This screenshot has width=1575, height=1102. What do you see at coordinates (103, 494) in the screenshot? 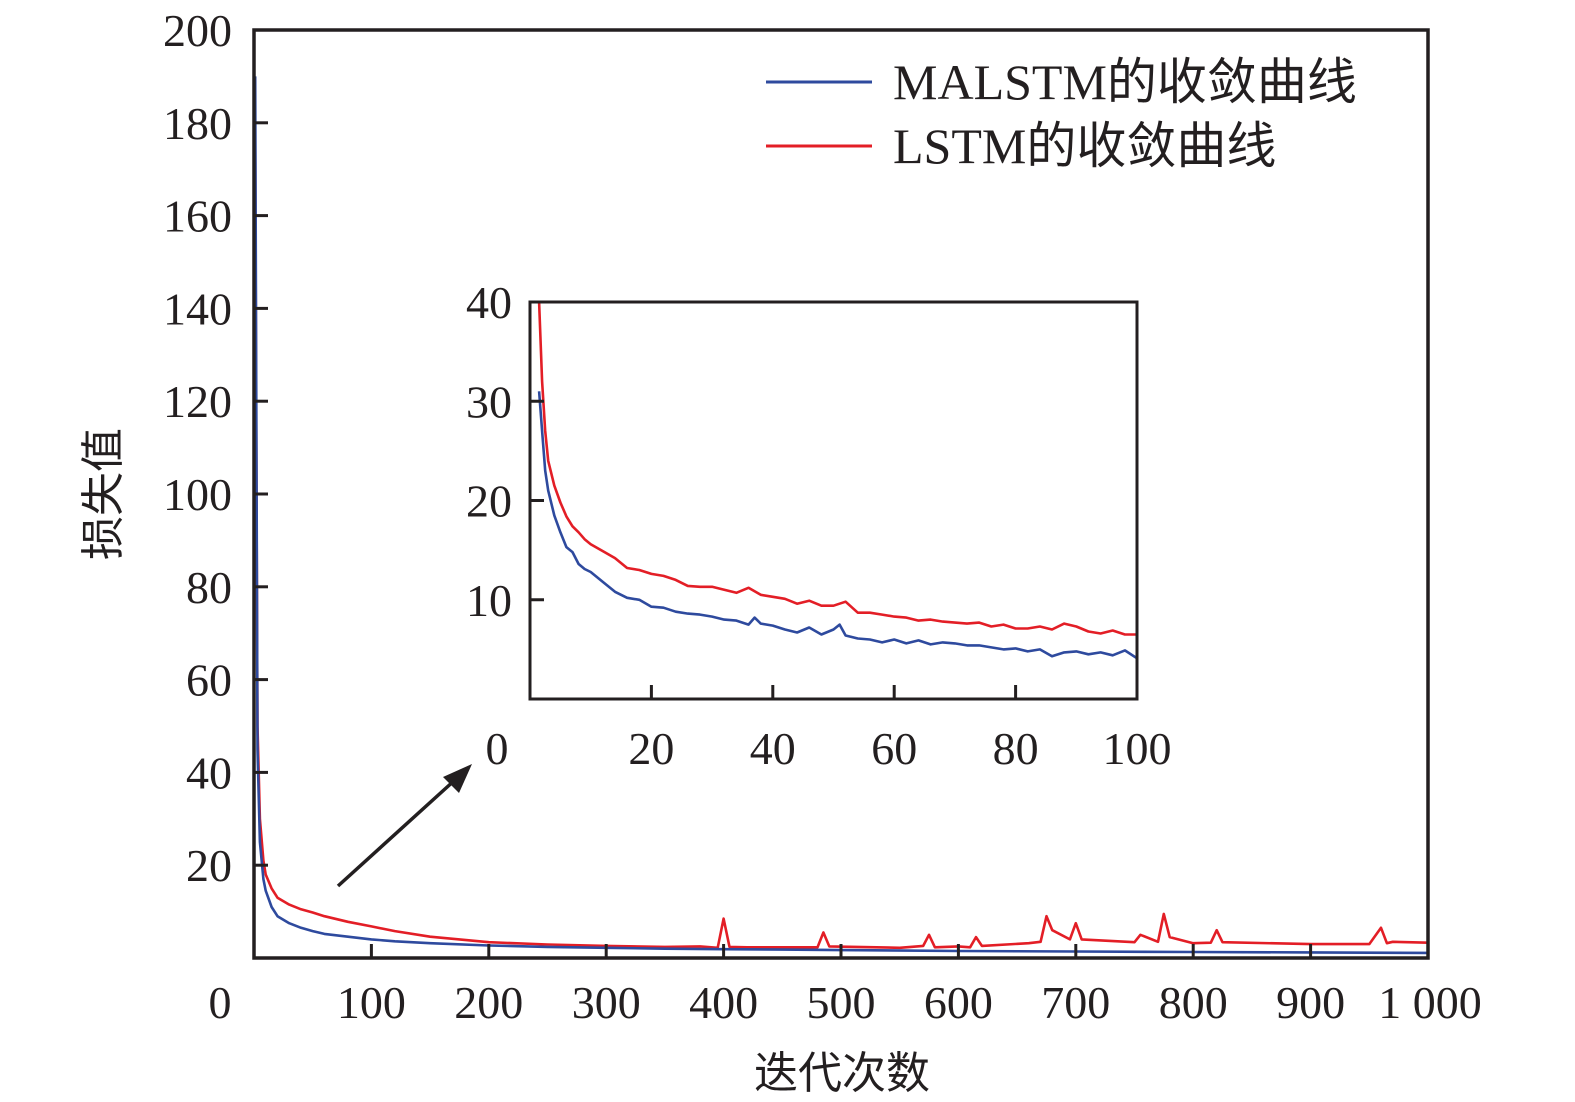
I see `y-axis-title: 损失值` at bounding box center [103, 494].